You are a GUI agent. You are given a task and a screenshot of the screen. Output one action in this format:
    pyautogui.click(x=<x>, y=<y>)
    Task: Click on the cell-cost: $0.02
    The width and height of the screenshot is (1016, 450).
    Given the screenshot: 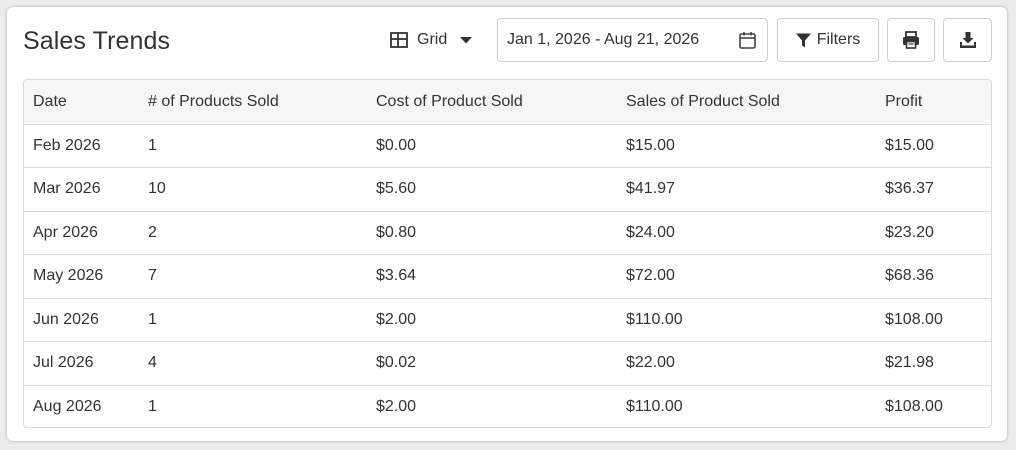 What is the action you would take?
    pyautogui.click(x=492, y=363)
    